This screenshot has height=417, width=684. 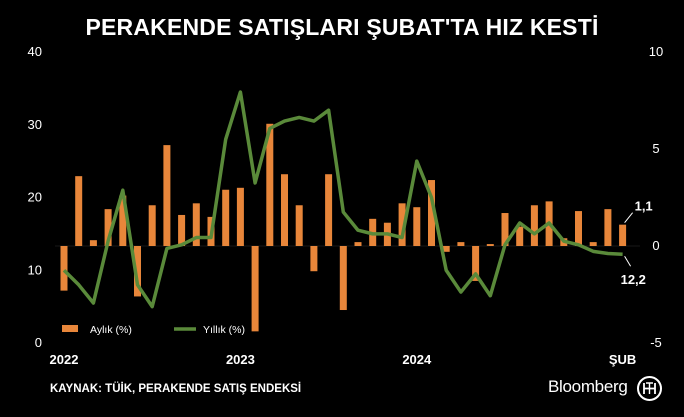 I want to click on left-tick-label: 0, so click(x=38, y=342).